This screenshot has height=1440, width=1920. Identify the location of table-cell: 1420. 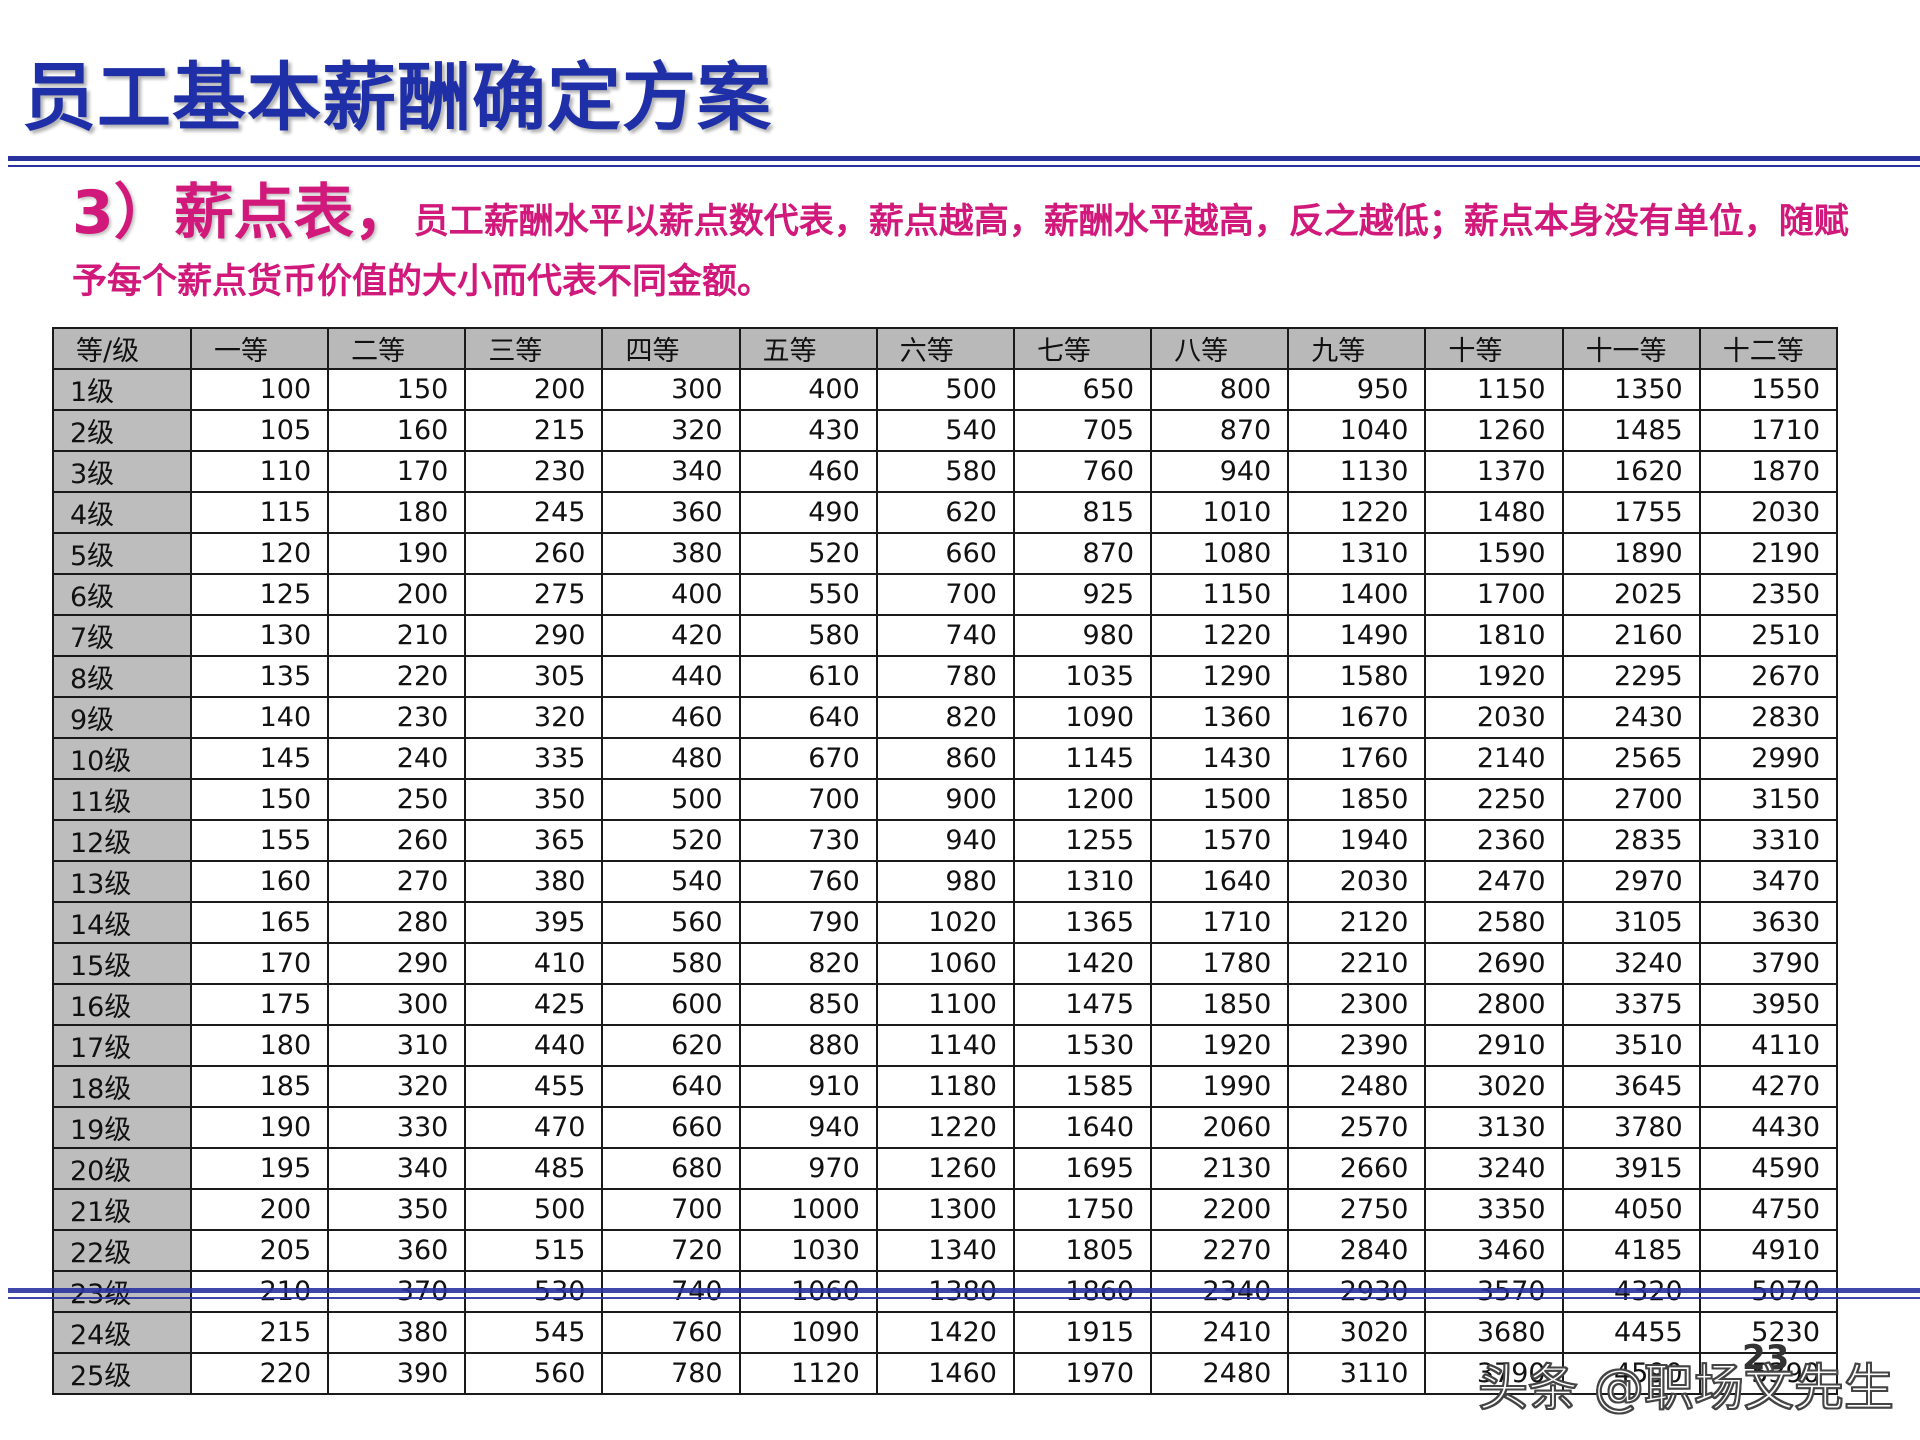
(1082, 963).